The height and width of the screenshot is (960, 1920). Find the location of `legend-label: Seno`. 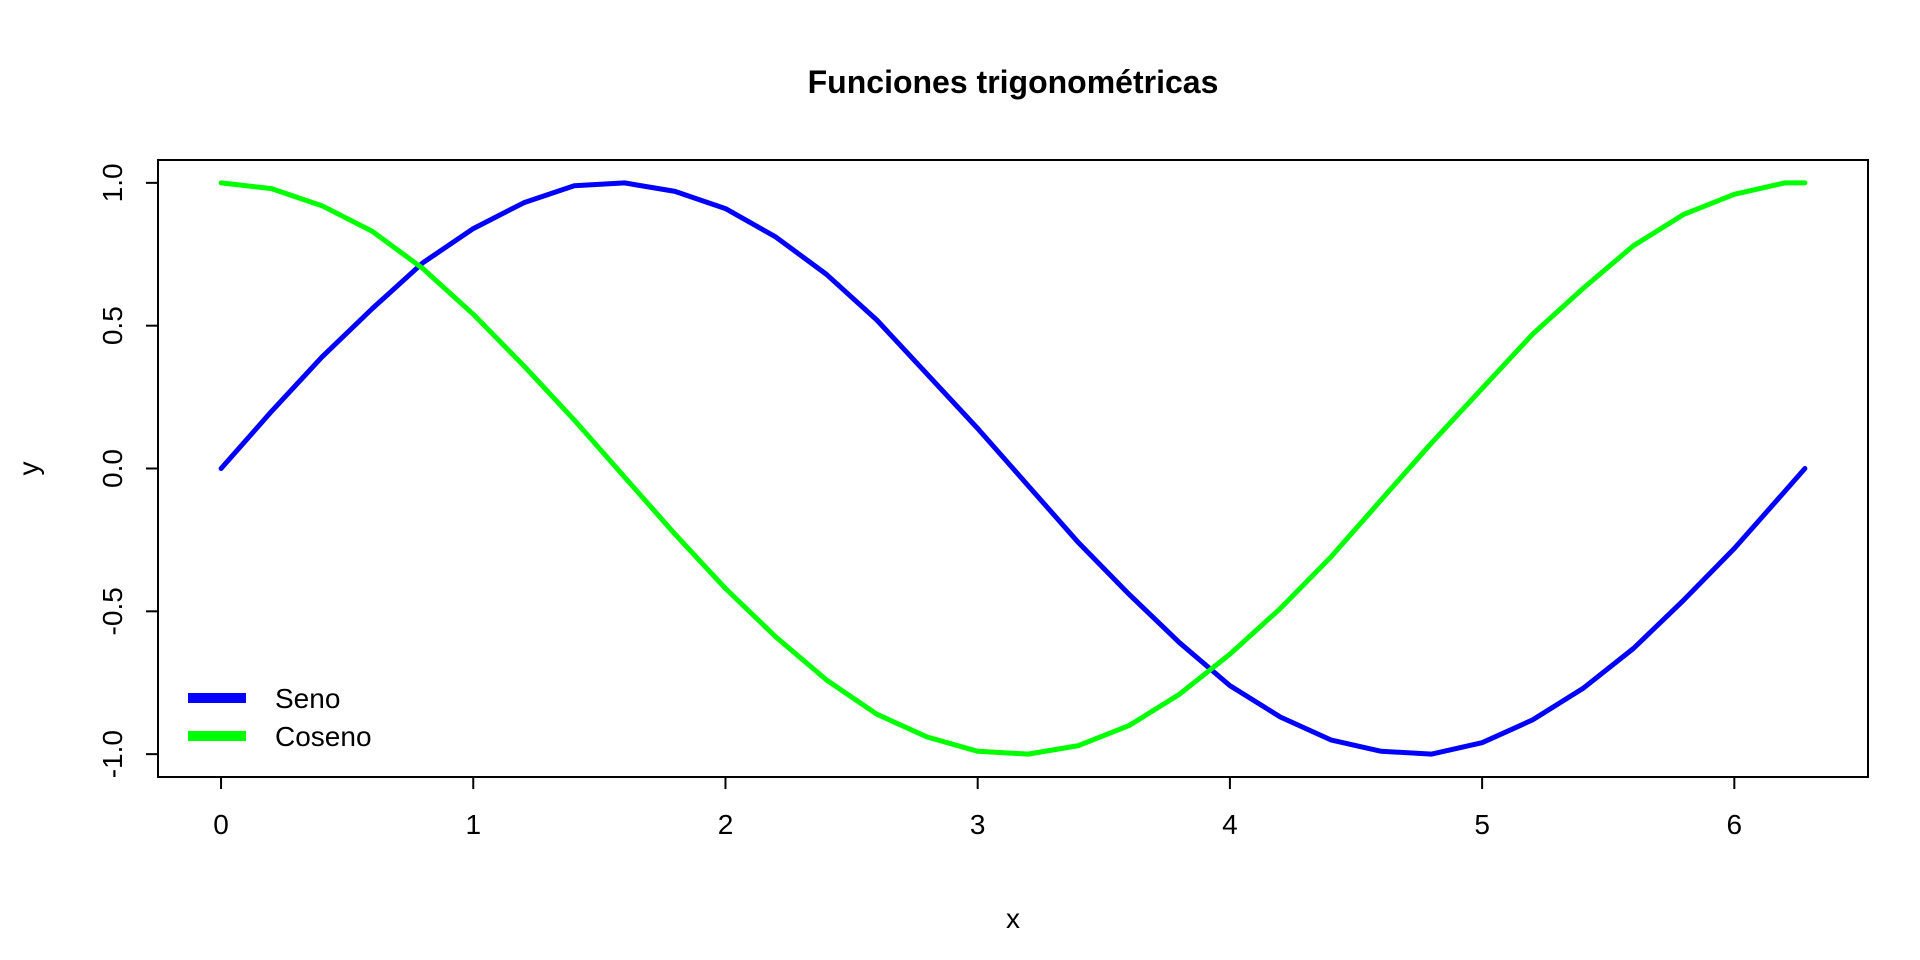

legend-label: Seno is located at coordinates (307, 698).